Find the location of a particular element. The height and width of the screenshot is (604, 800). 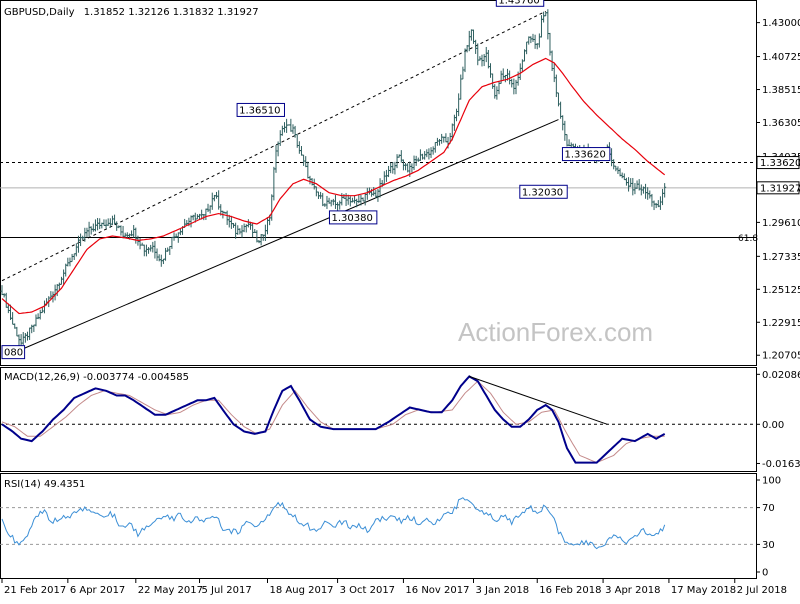

price-tick-label: 1.36305 is located at coordinates (781, 123).